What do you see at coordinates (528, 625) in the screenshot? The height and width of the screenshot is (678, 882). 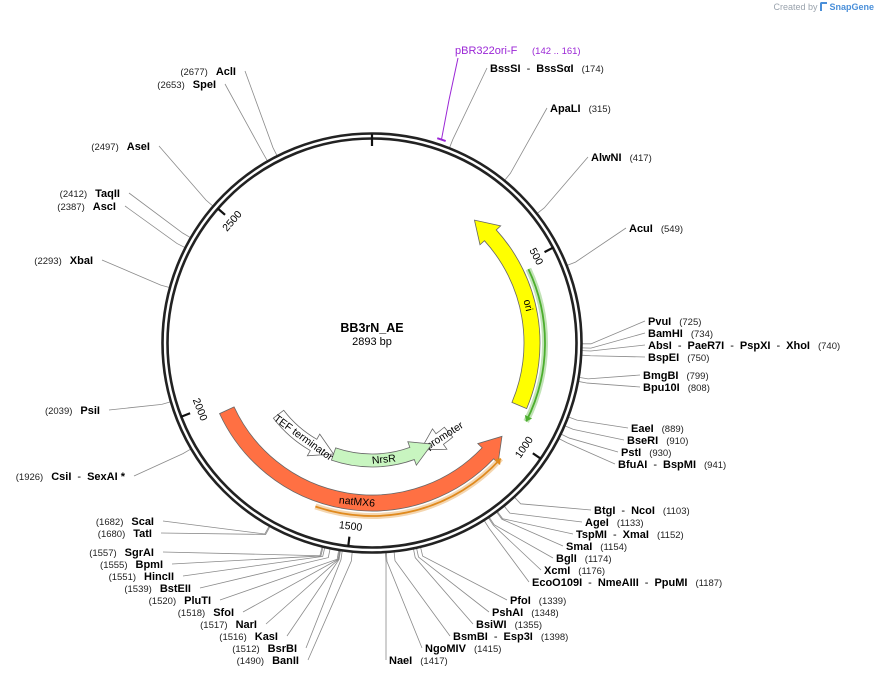 I see `site-position: (1355)` at bounding box center [528, 625].